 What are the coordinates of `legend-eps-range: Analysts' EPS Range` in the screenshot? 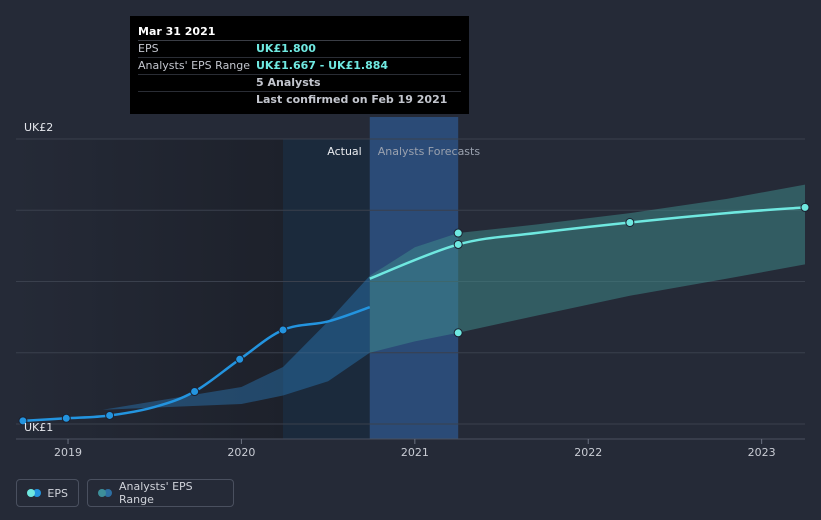 It's located at (160, 493).